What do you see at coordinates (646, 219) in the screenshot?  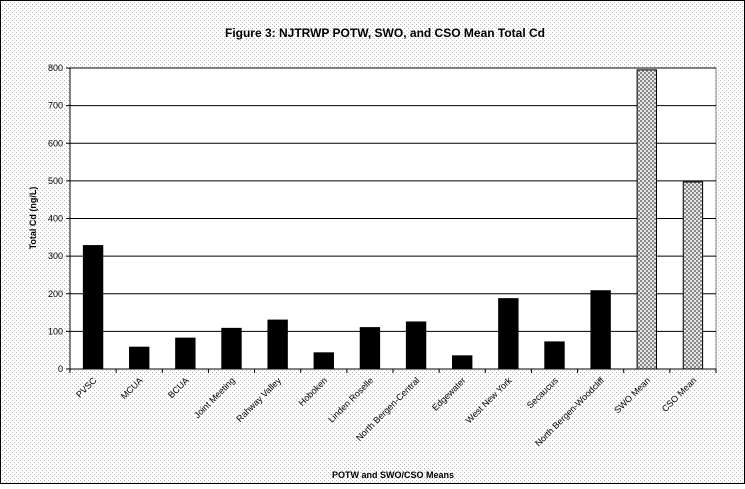 I see `bar-swo-mean` at bounding box center [646, 219].